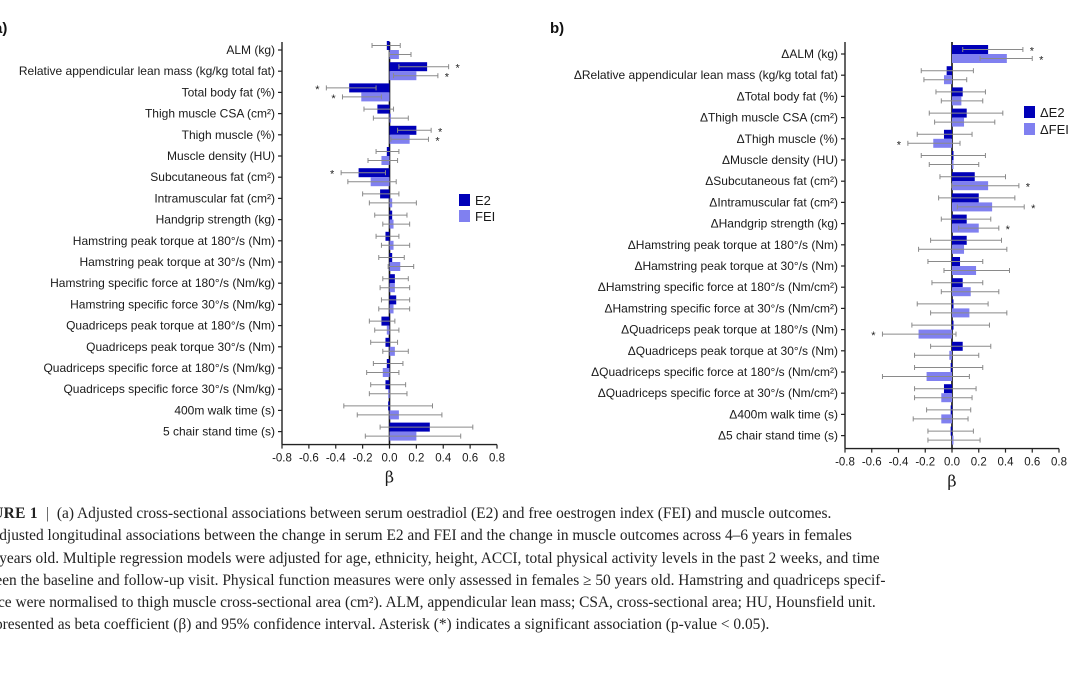 This screenshot has width=1080, height=675. What do you see at coordinates (778, 436) in the screenshot?
I see `category-label: Δ5 chair stand time (s)` at bounding box center [778, 436].